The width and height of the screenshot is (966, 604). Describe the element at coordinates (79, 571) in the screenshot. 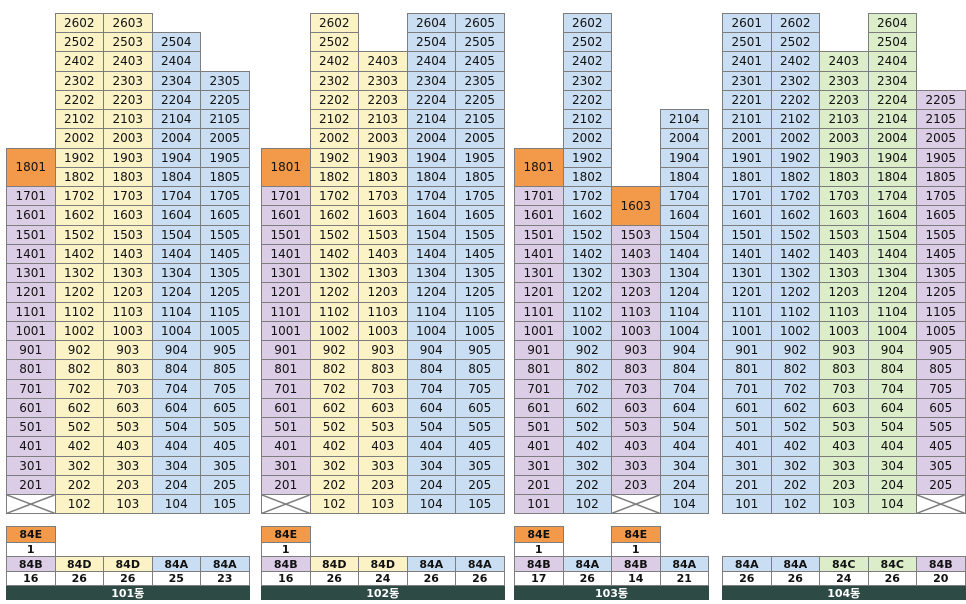

I see `type-label: 84D 26` at that location.